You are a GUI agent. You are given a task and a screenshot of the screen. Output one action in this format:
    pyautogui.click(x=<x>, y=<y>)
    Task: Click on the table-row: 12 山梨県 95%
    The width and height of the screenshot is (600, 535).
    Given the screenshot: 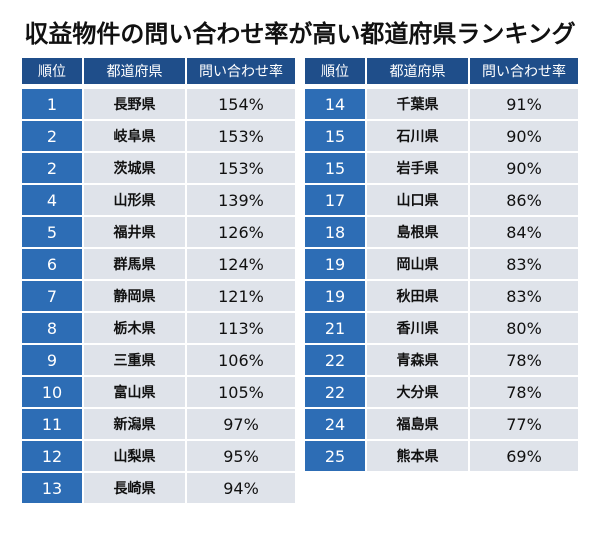 What is the action you would take?
    pyautogui.click(x=158, y=455)
    